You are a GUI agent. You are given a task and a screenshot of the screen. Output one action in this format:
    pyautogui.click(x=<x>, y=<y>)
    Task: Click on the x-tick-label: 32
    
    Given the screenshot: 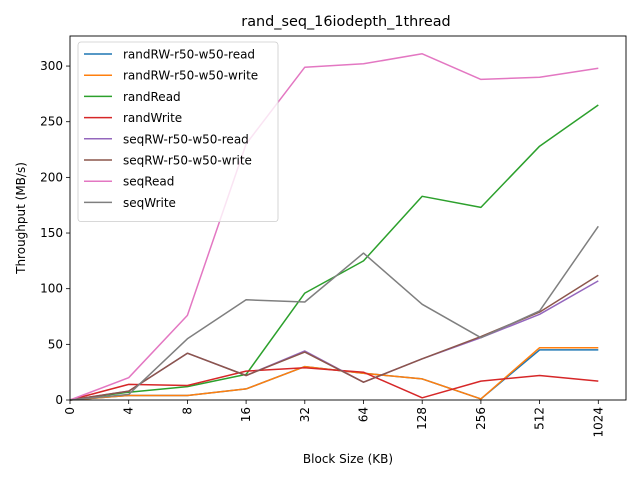 What is the action you would take?
    pyautogui.click(x=305, y=414)
    